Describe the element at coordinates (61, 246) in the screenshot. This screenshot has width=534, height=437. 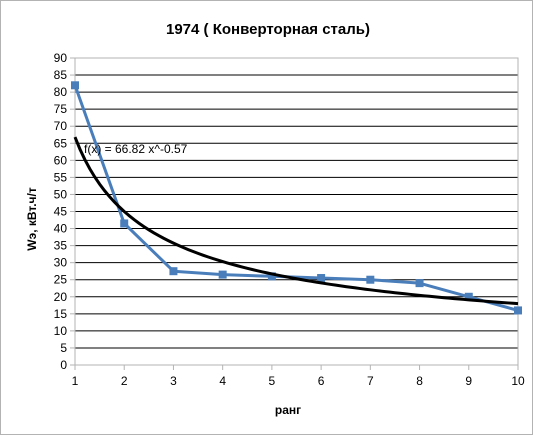
I see `y-tick-label: 35` at that location.